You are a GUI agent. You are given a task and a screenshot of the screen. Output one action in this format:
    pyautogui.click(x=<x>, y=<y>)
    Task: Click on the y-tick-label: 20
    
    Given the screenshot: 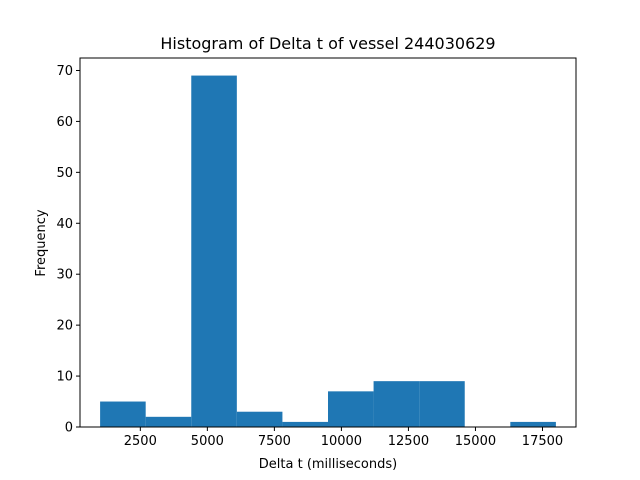 What is the action you would take?
    pyautogui.click(x=64, y=326)
    